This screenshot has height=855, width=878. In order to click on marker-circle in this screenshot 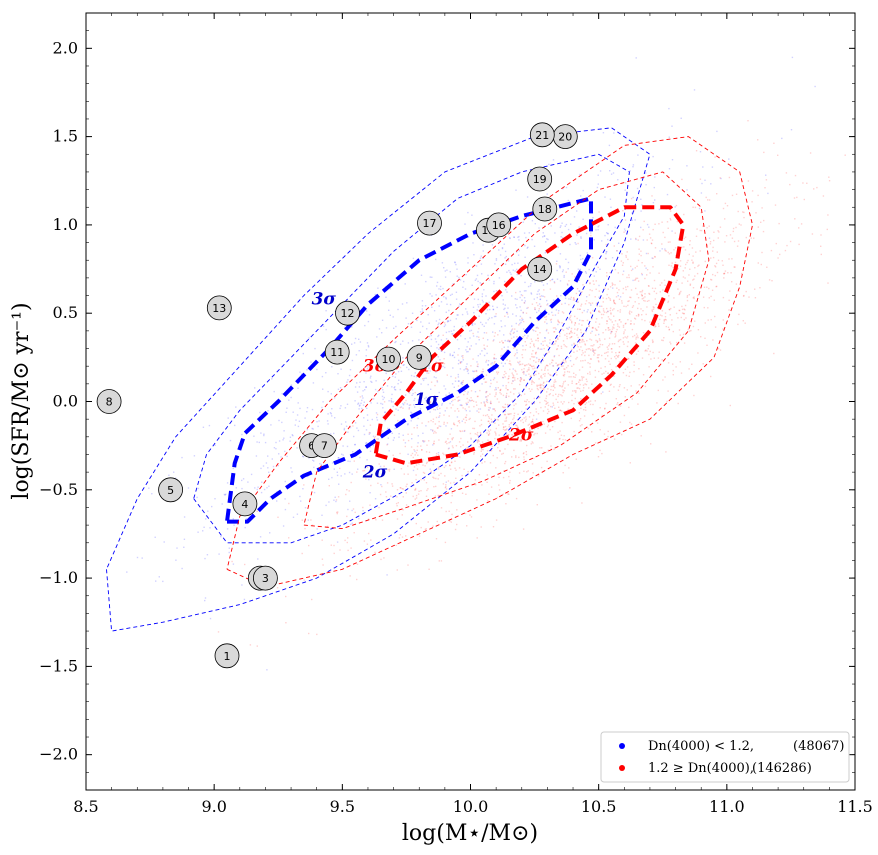, I will do `click(388, 359)`.